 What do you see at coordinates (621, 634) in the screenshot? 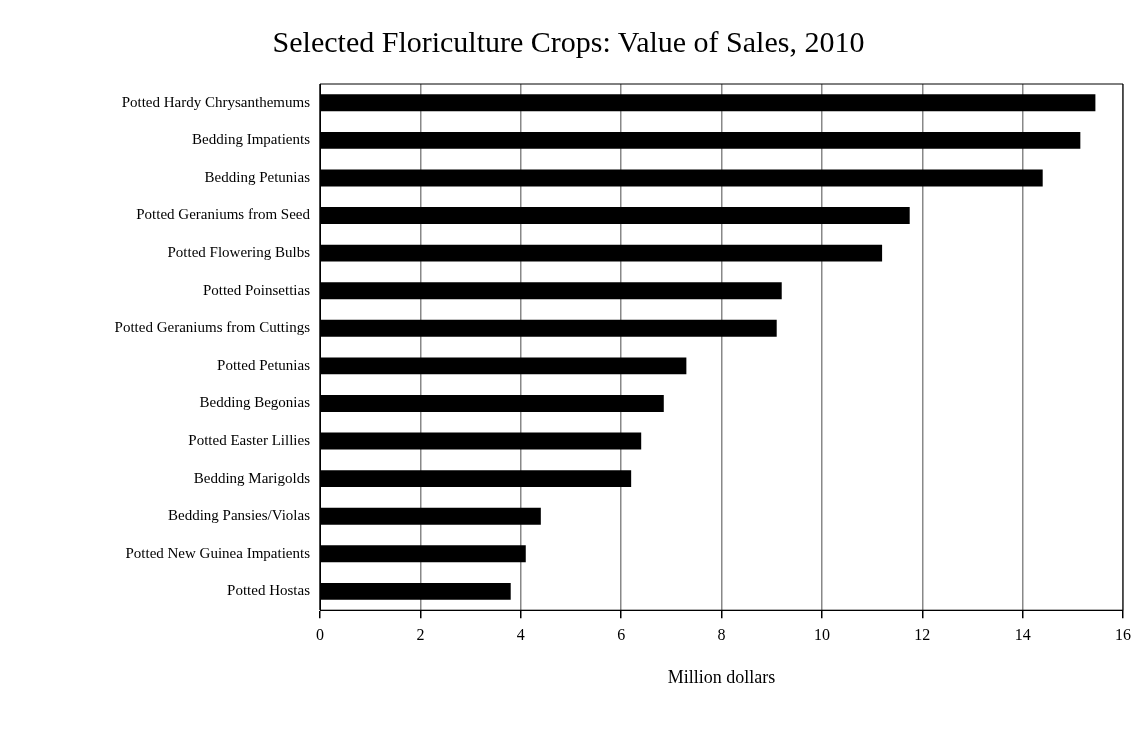
I see `x-tick-label: 6` at bounding box center [621, 634].